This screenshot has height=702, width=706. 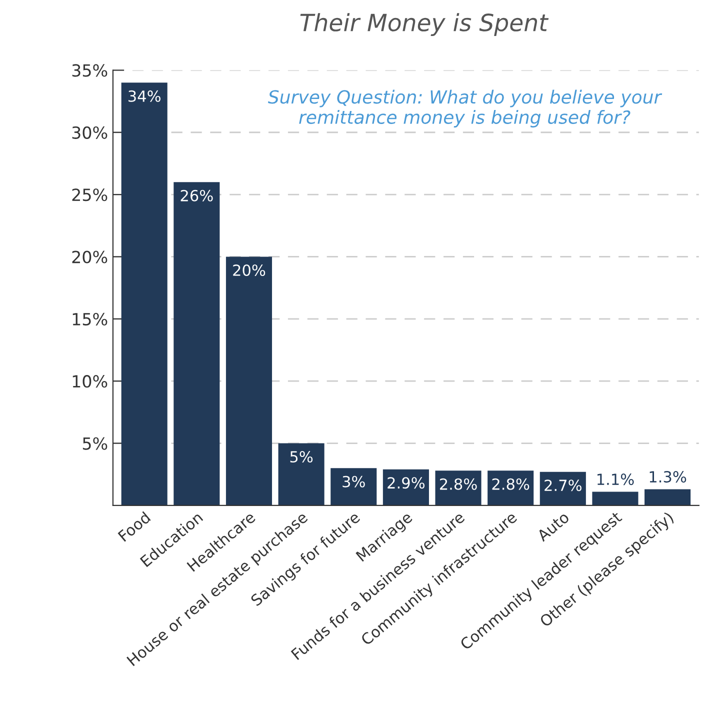 What do you see at coordinates (90, 257) in the screenshot?
I see `y-tick-label: 20%` at bounding box center [90, 257].